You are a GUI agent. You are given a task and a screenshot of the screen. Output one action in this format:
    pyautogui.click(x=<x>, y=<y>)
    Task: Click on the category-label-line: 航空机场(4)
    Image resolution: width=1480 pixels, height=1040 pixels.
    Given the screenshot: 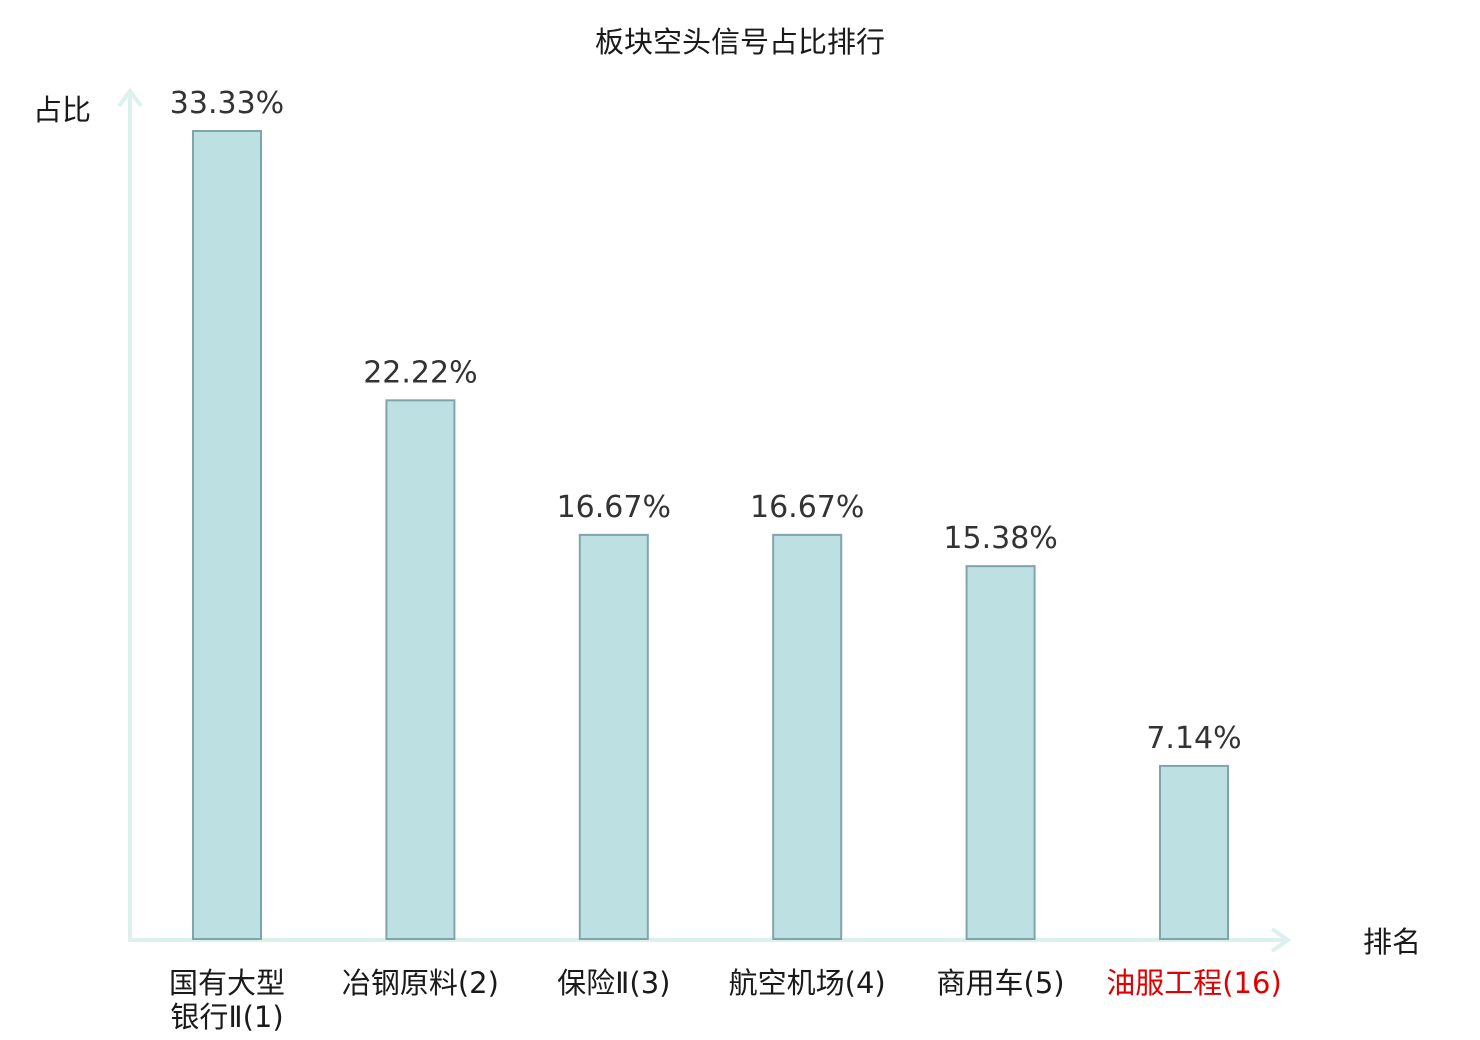 What is the action you would take?
    pyautogui.click(x=807, y=983)
    